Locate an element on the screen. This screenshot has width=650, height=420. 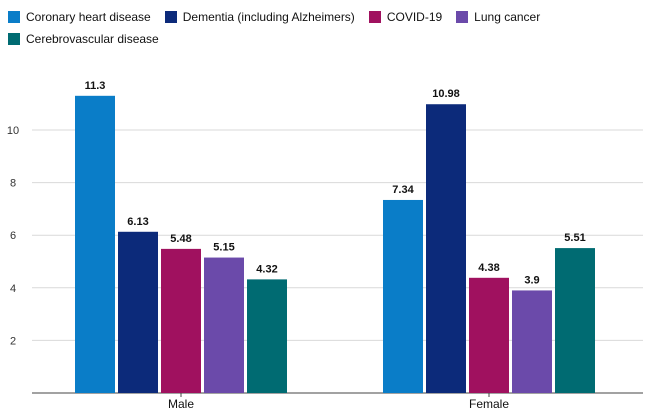
legend-item-covid-19: COVID-19 is located at coordinates (405, 17).